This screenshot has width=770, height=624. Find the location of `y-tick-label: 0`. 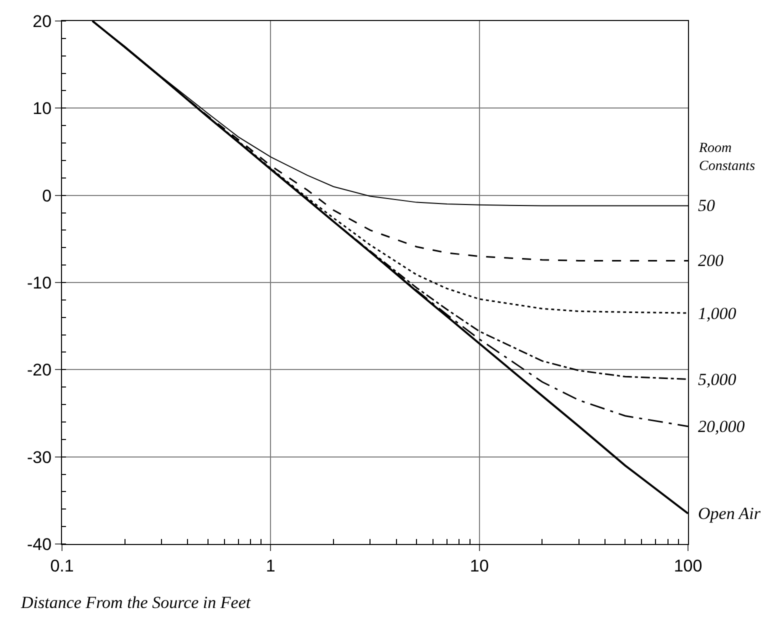

y-tick-label: 0 is located at coordinates (47, 196).